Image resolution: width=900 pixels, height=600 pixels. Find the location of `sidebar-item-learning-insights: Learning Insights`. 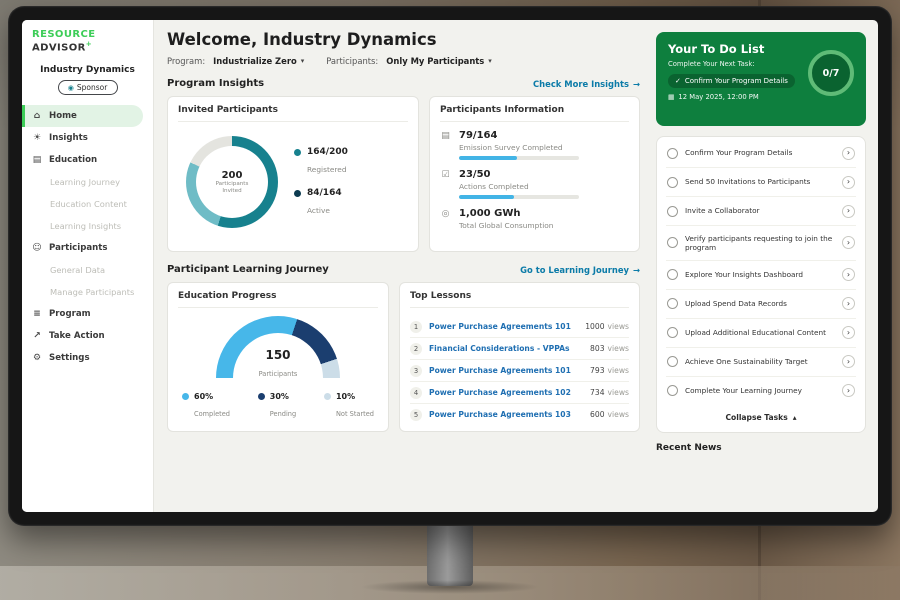

sidebar-item-learning-insights: Learning Insights is located at coordinates (87, 226).